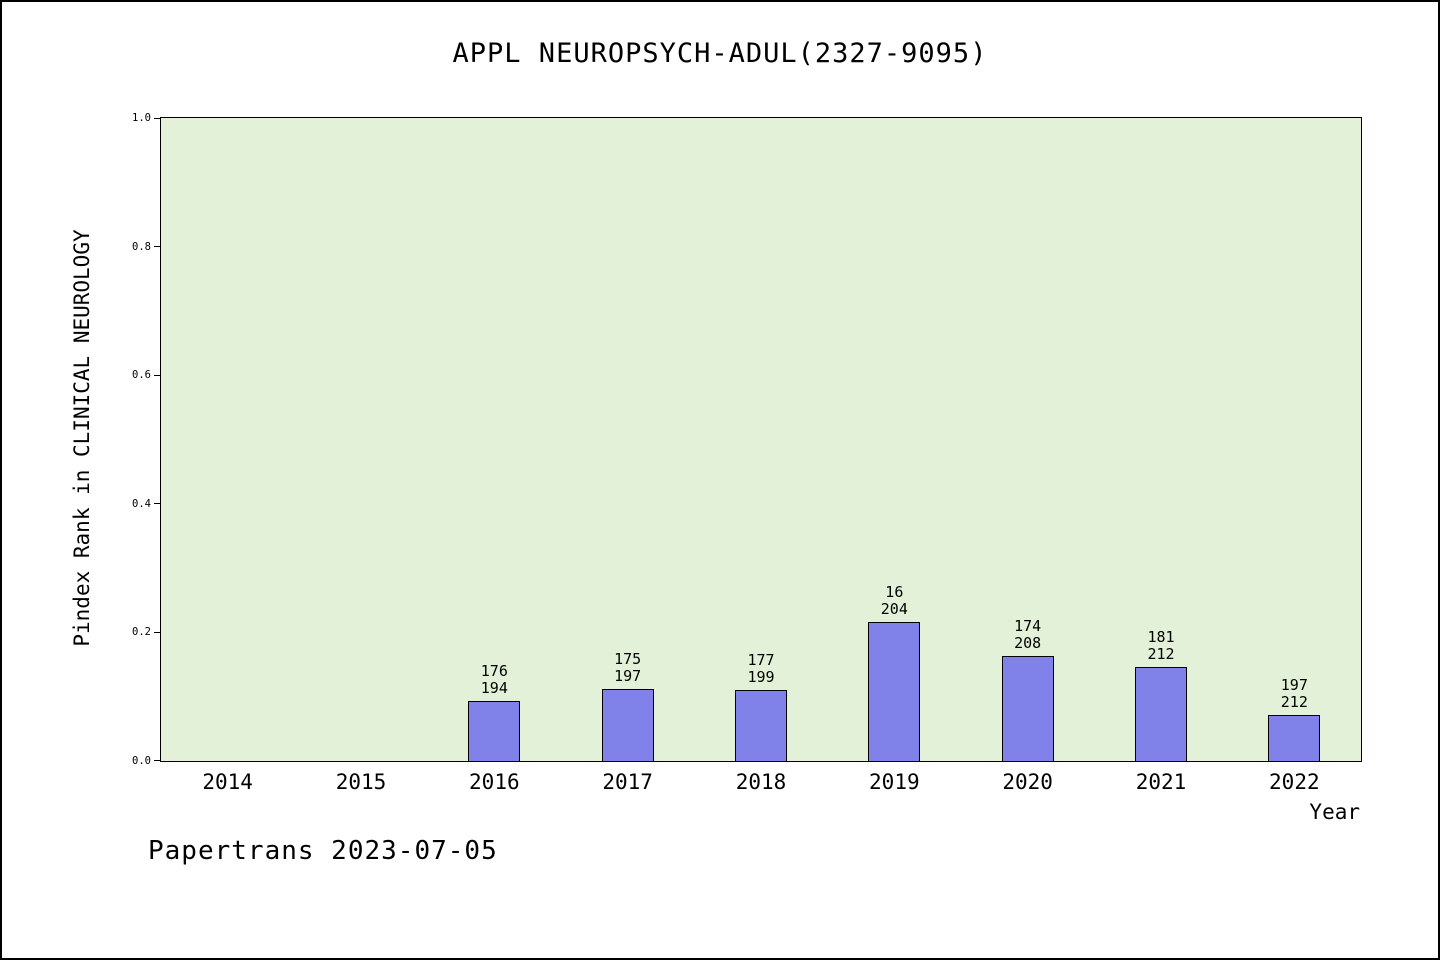  Describe the element at coordinates (627, 725) in the screenshot. I see `bar-2017` at that location.